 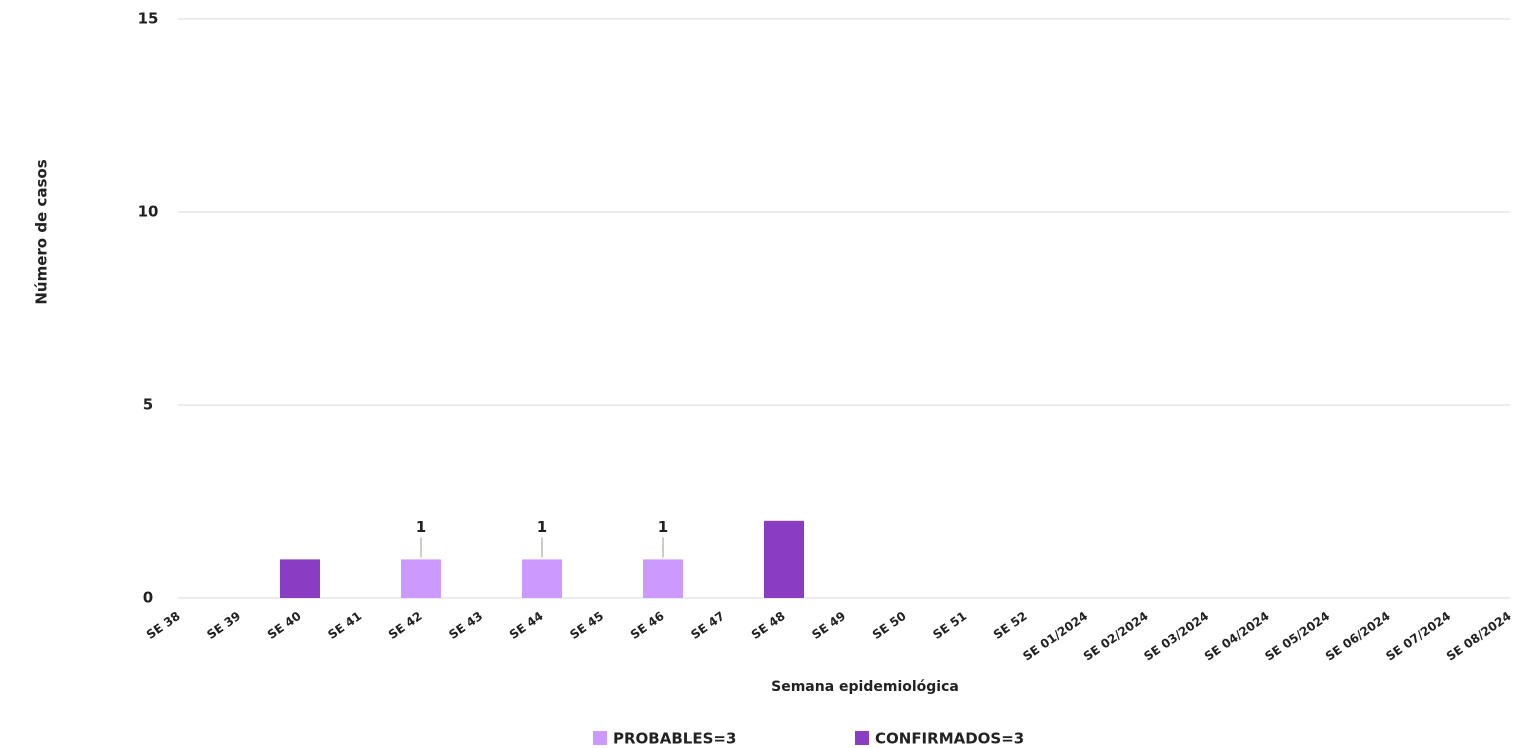 What do you see at coordinates (1479, 636) in the screenshot?
I see `x-tick-label: SE 08/2024` at bounding box center [1479, 636].